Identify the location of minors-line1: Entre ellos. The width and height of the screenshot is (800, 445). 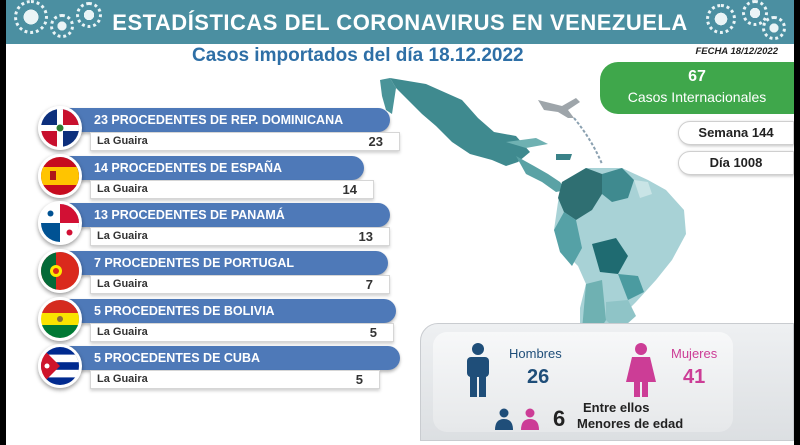
(616, 407).